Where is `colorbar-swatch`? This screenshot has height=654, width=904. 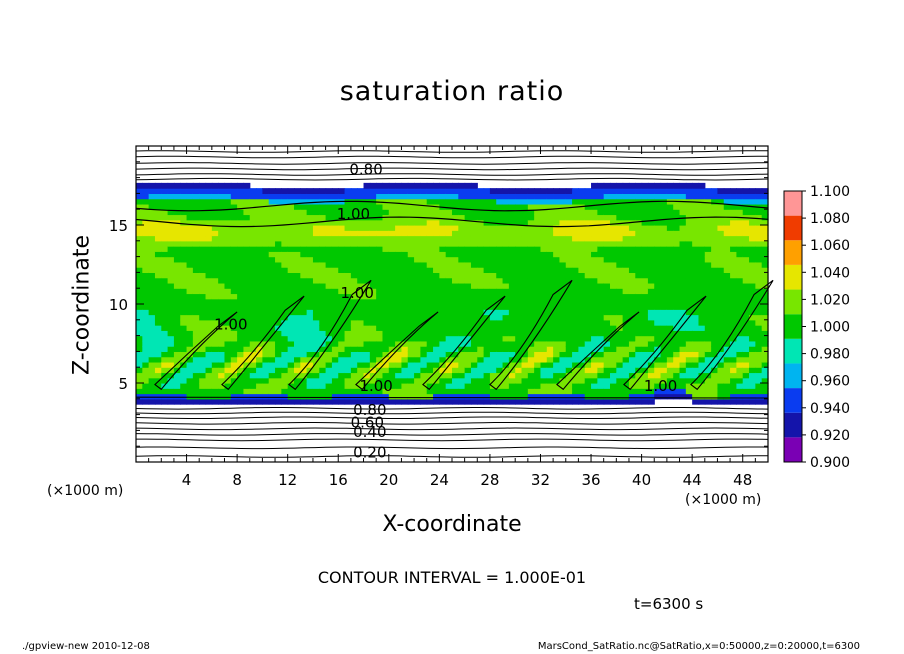 colorbar-swatch is located at coordinates (793, 376).